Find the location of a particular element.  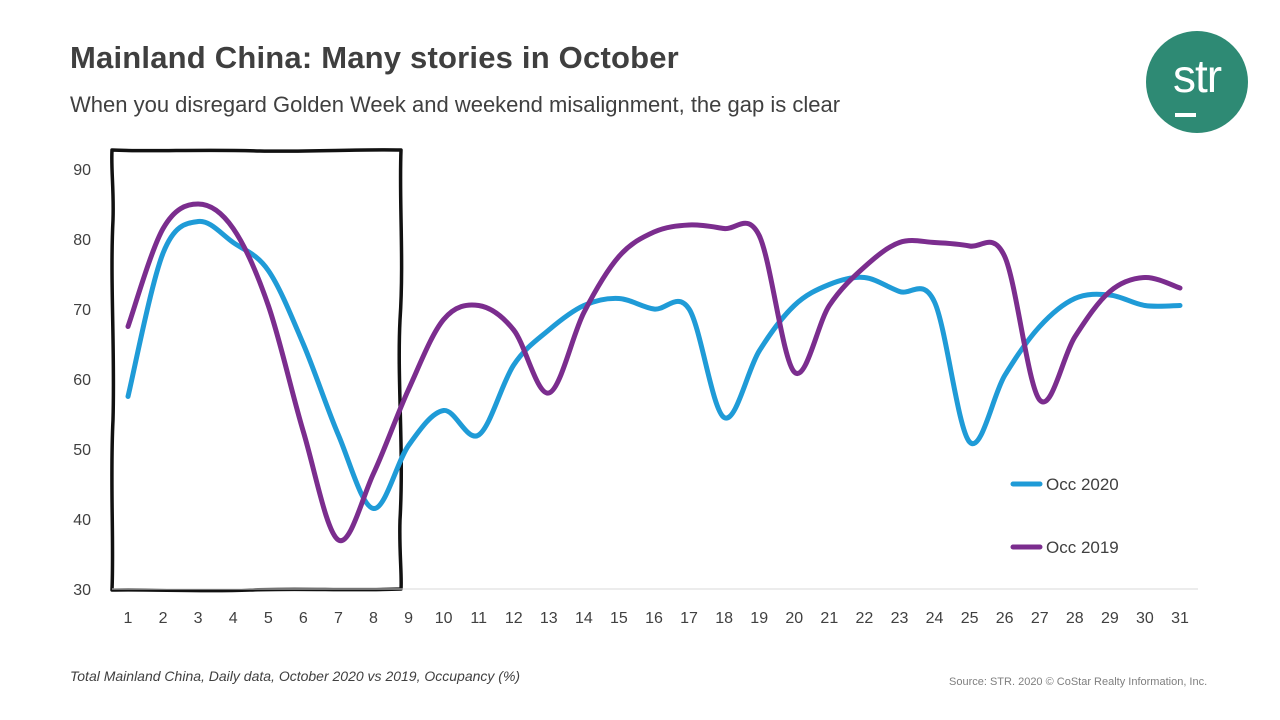

x-tick-label: 3 is located at coordinates (198, 618).